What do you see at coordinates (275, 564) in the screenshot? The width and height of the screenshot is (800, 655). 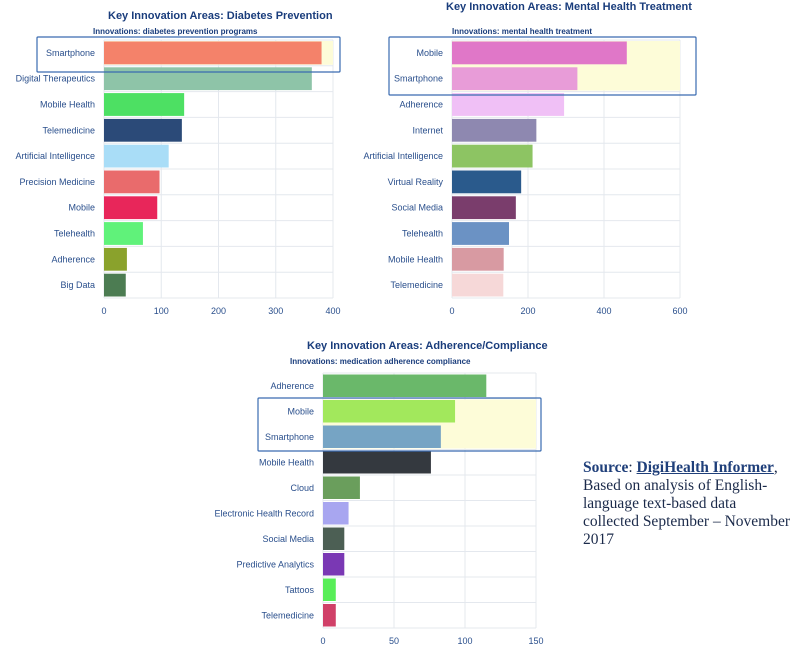 I see `category-label: Predictive Analytics` at bounding box center [275, 564].